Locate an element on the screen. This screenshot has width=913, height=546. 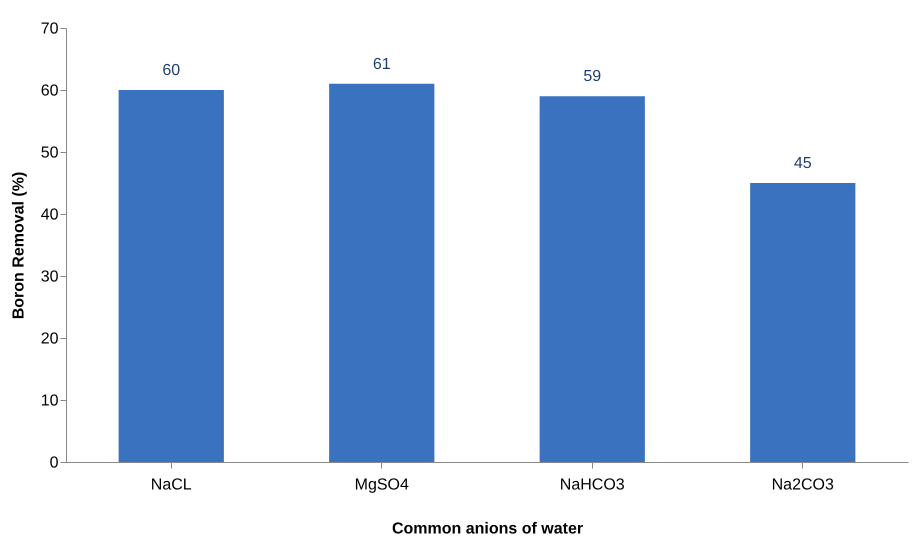
y-tick-label: 50 is located at coordinates (49, 153).